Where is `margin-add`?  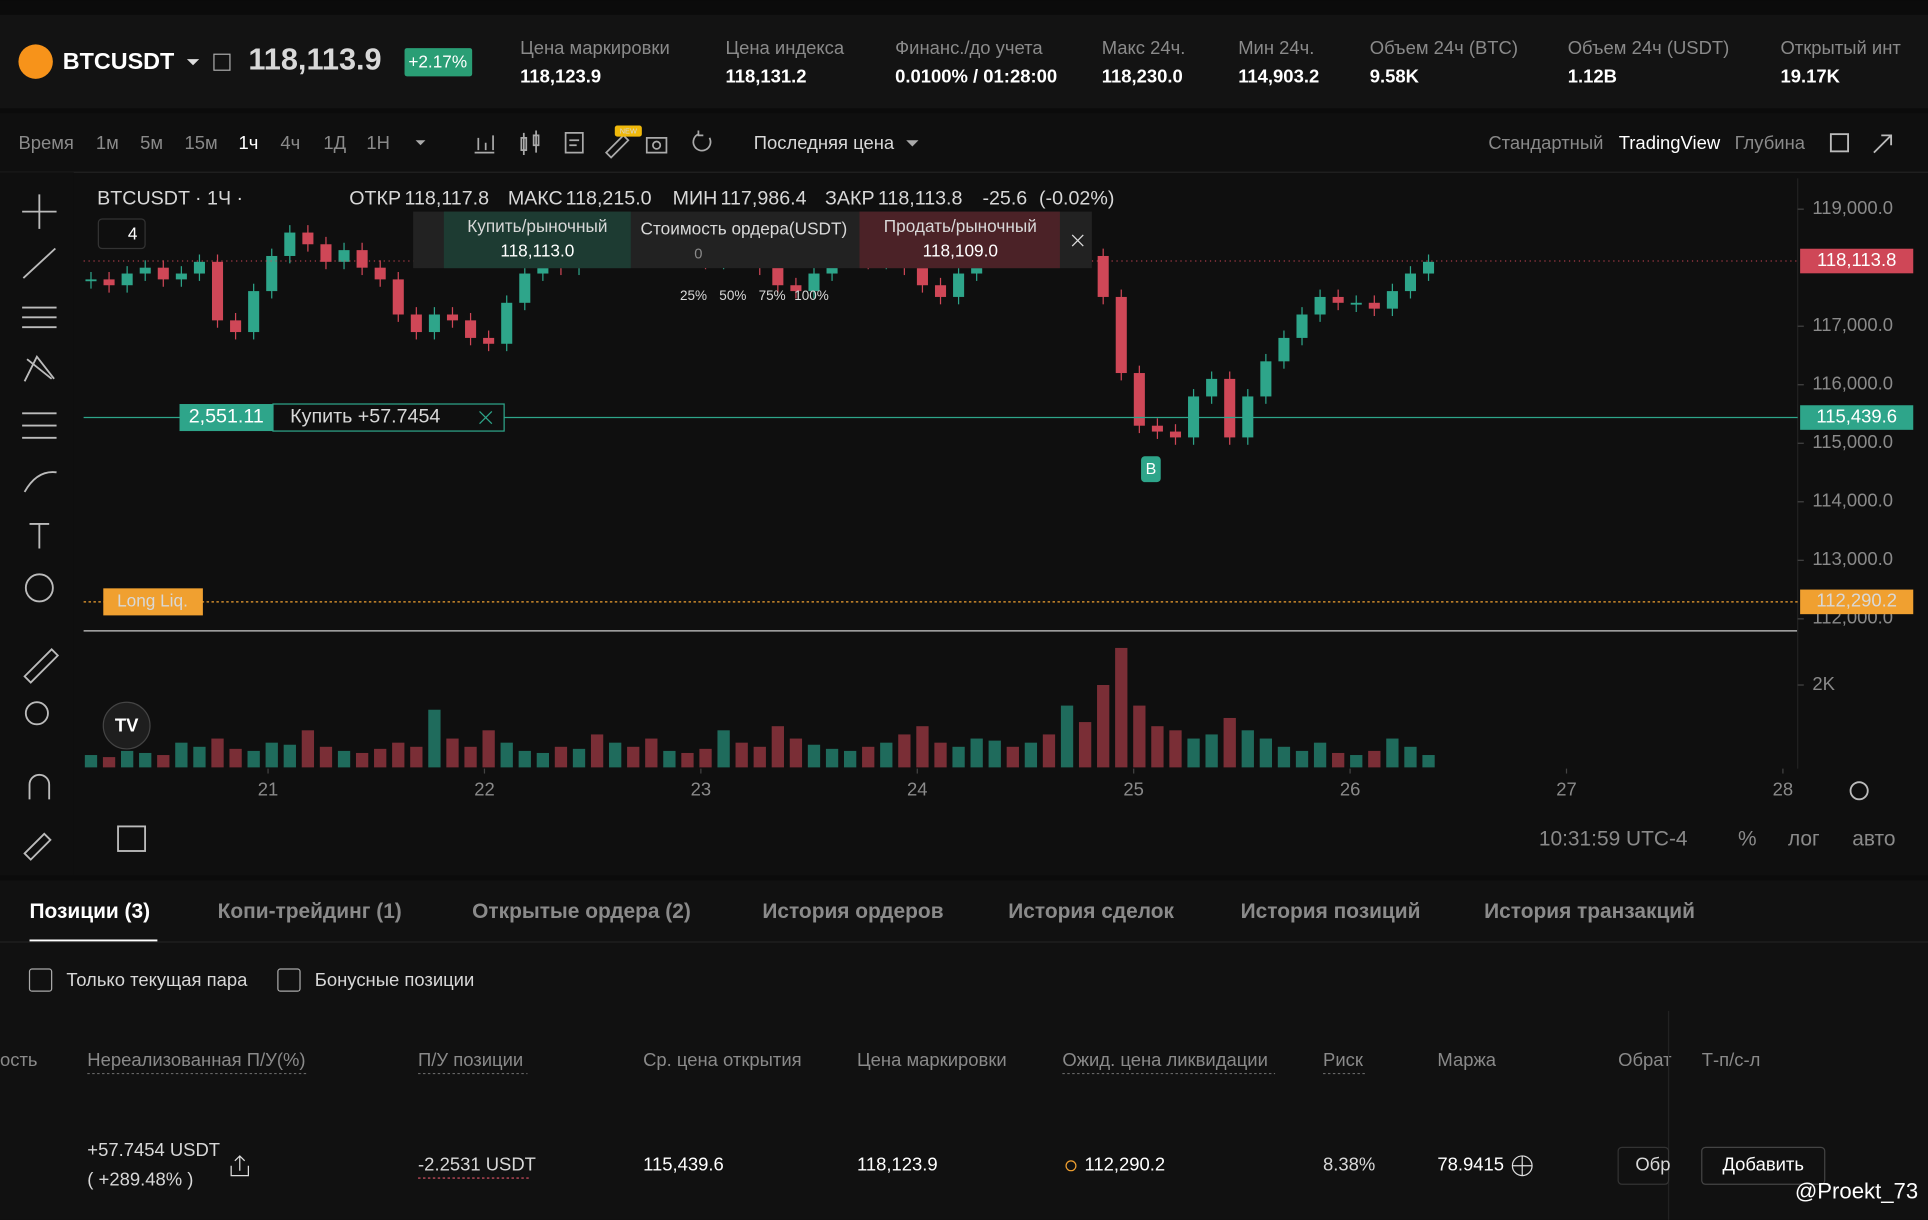 margin-add is located at coordinates (1522, 1165).